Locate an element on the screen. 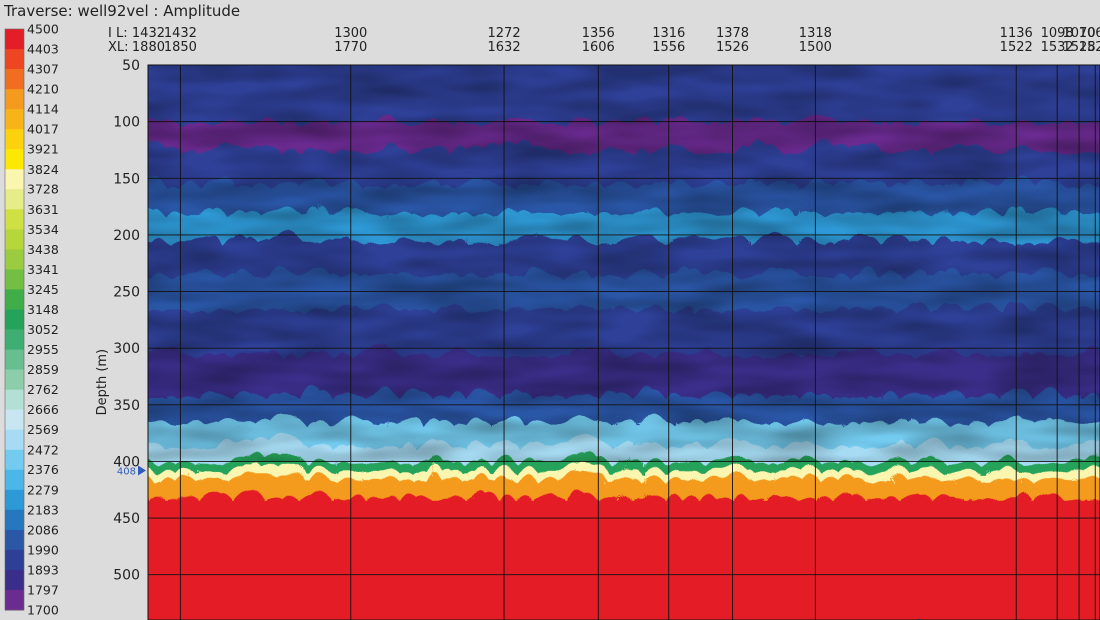  horizon-marker-icon is located at coordinates (142, 470).